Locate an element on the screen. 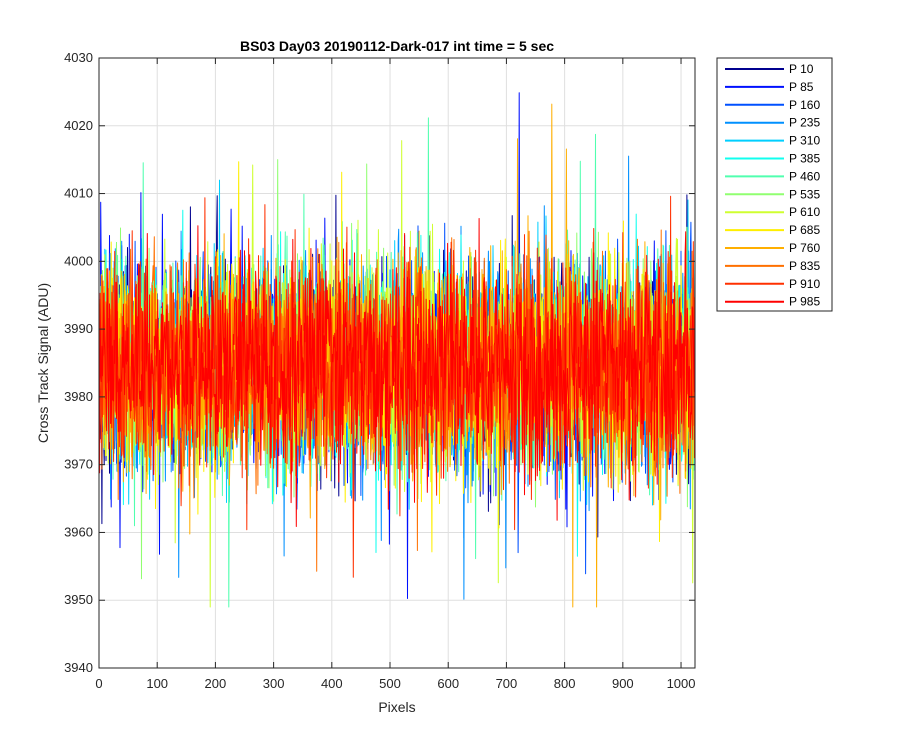 The image size is (900, 750). legend-label: P 460 is located at coordinates (804, 176).